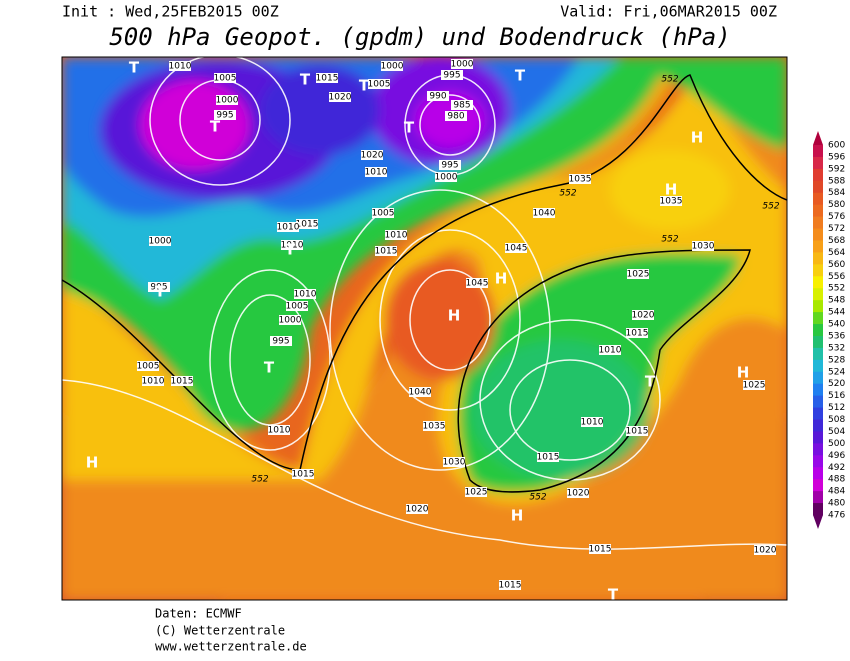  What do you see at coordinates (836, 253) in the screenshot?
I see `colorbar-label: 564` at bounding box center [836, 253].